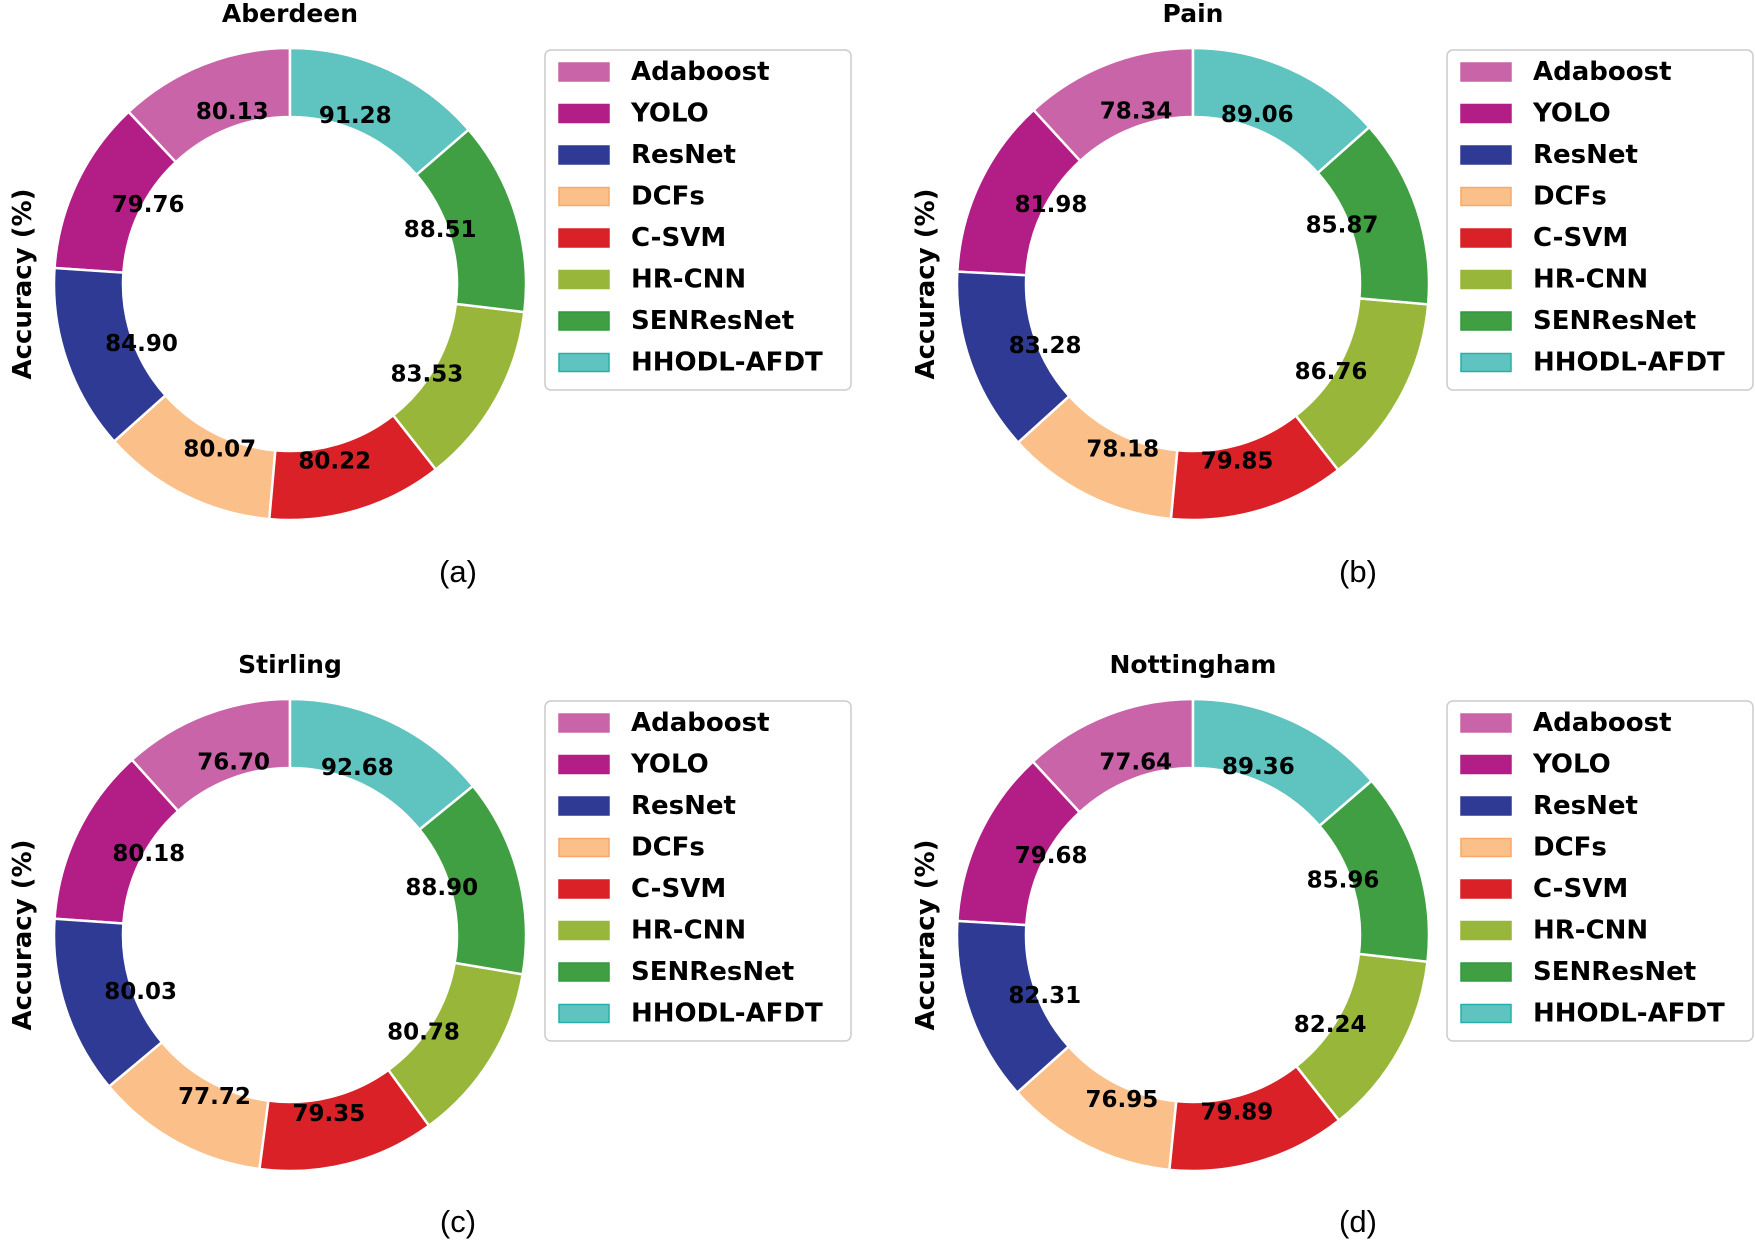 This screenshot has width=1755, height=1242. I want to click on value-label-yolo: 79.76, so click(148, 205).